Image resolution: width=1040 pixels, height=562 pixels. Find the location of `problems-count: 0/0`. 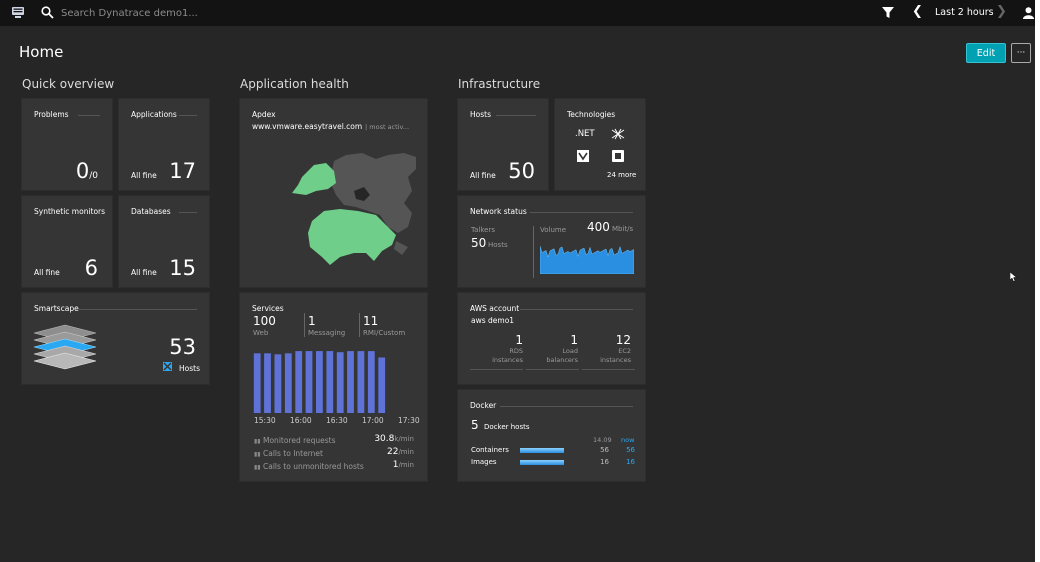

problems-count: 0/0 is located at coordinates (86, 171).